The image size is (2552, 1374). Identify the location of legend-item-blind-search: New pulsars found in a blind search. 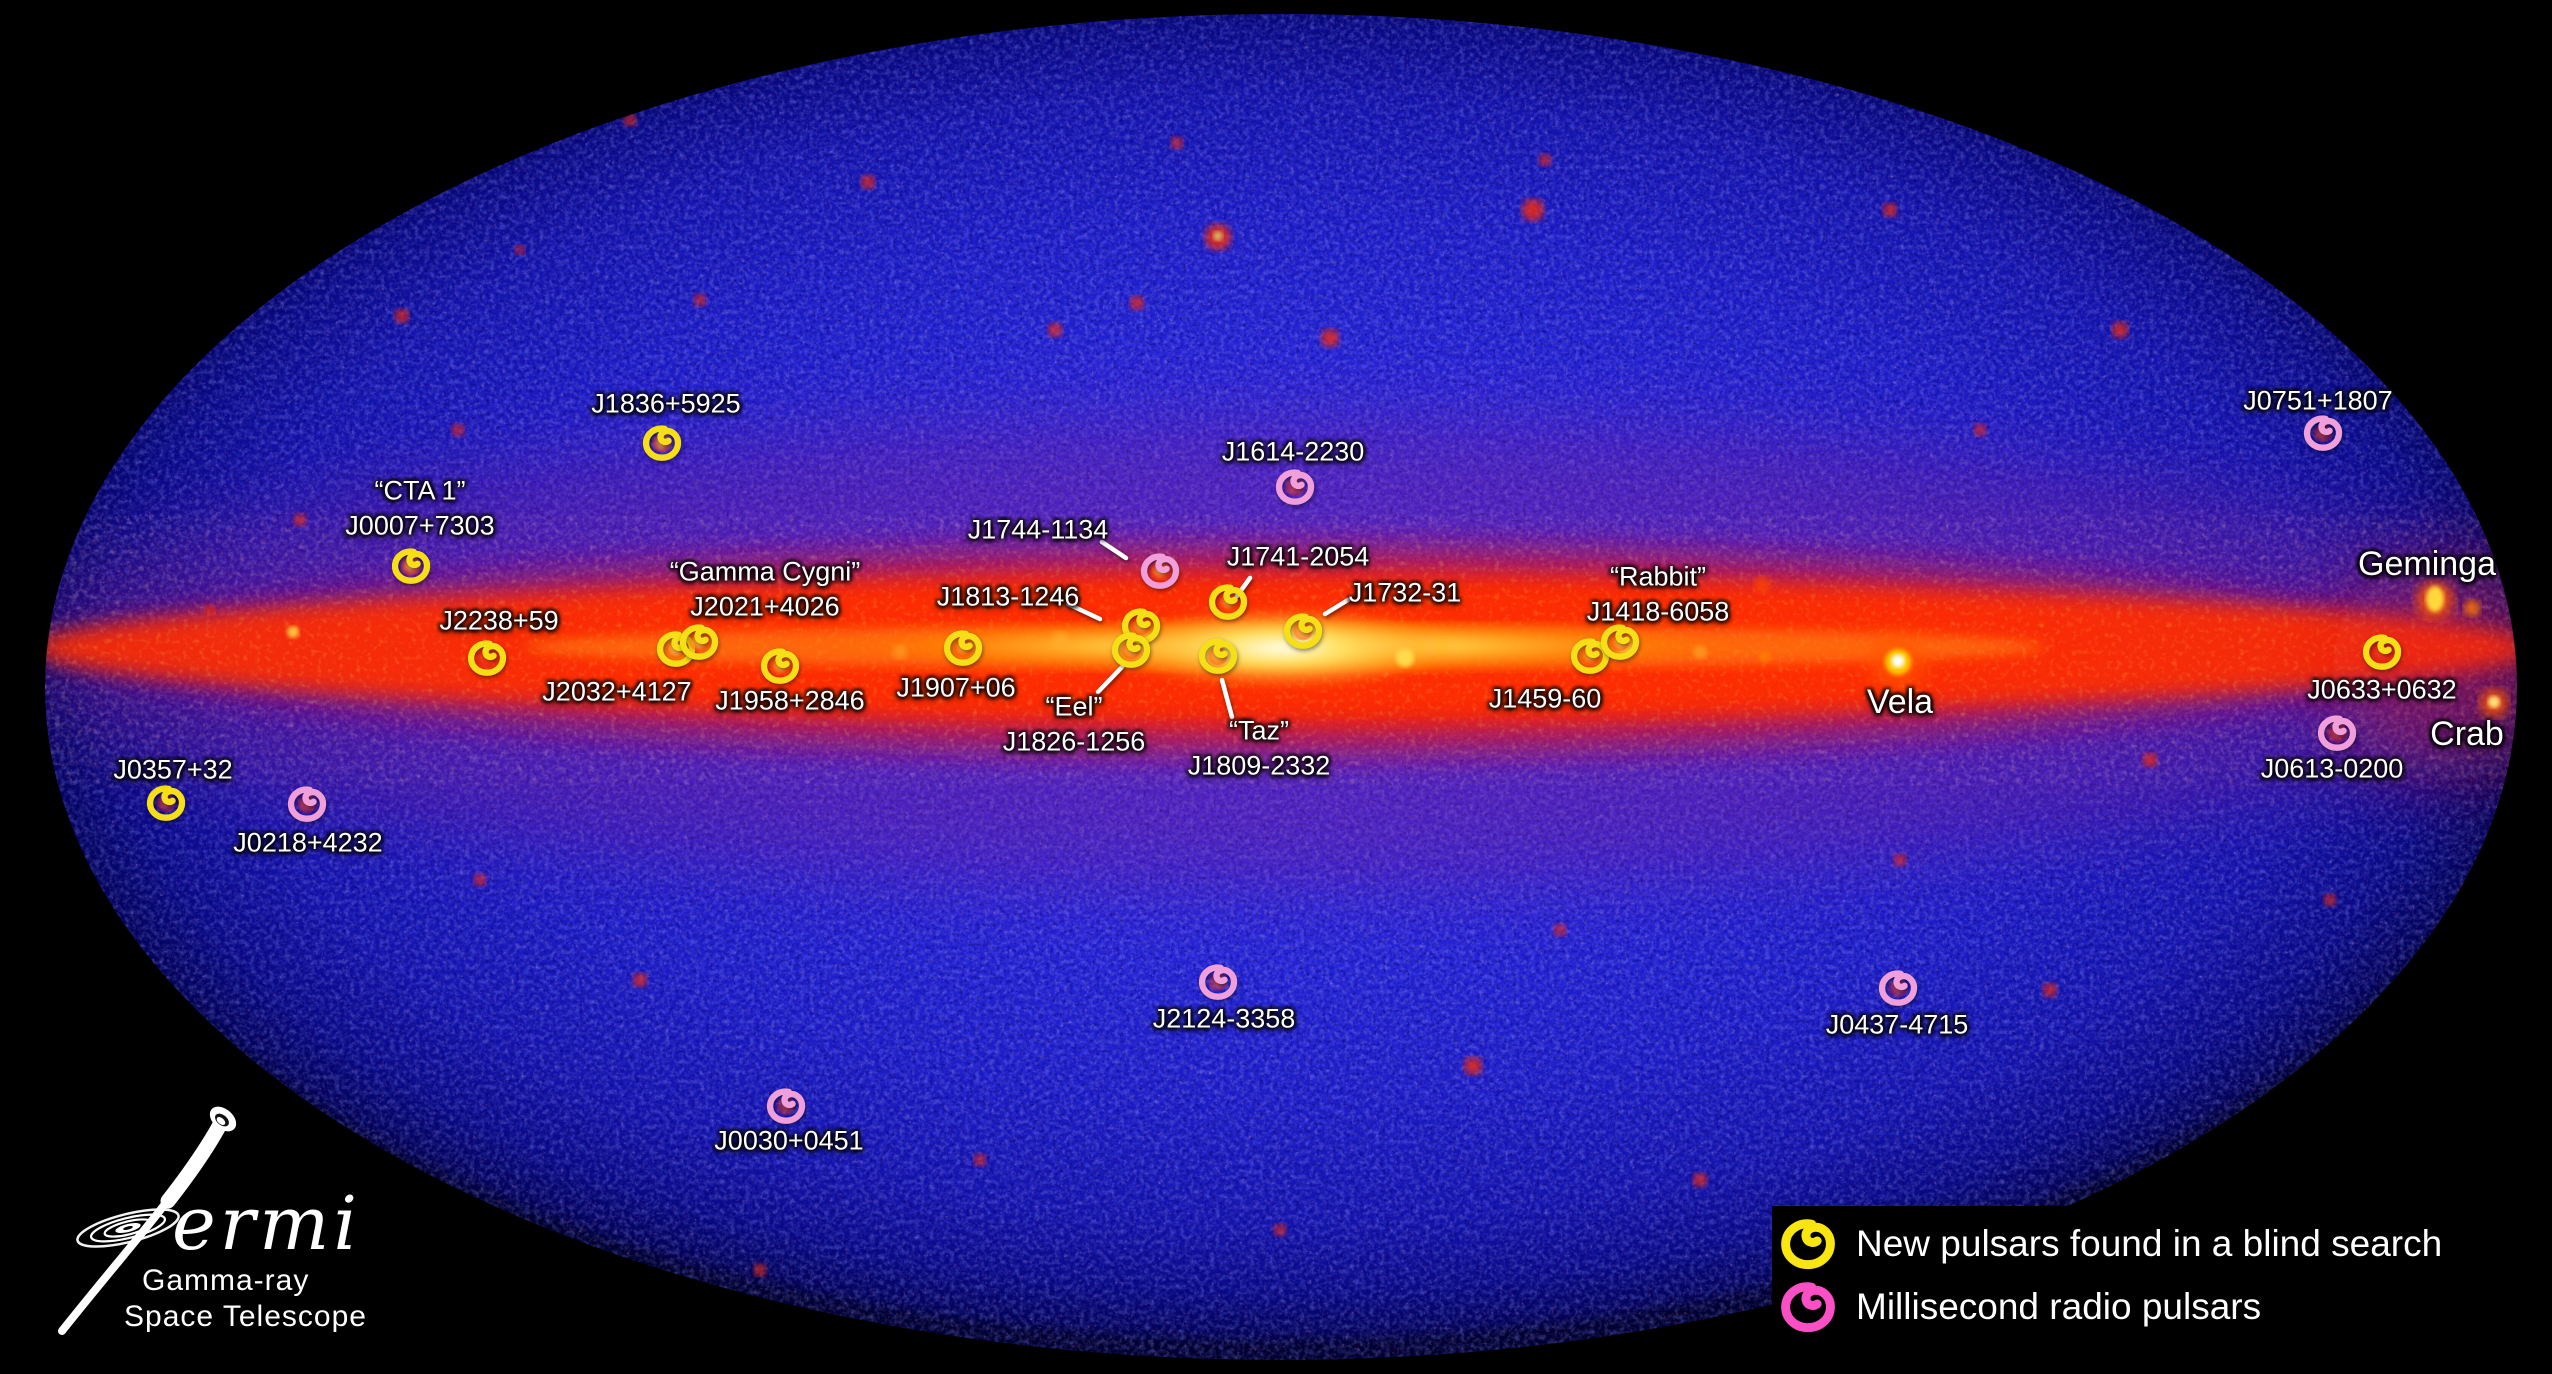
(2111, 1244).